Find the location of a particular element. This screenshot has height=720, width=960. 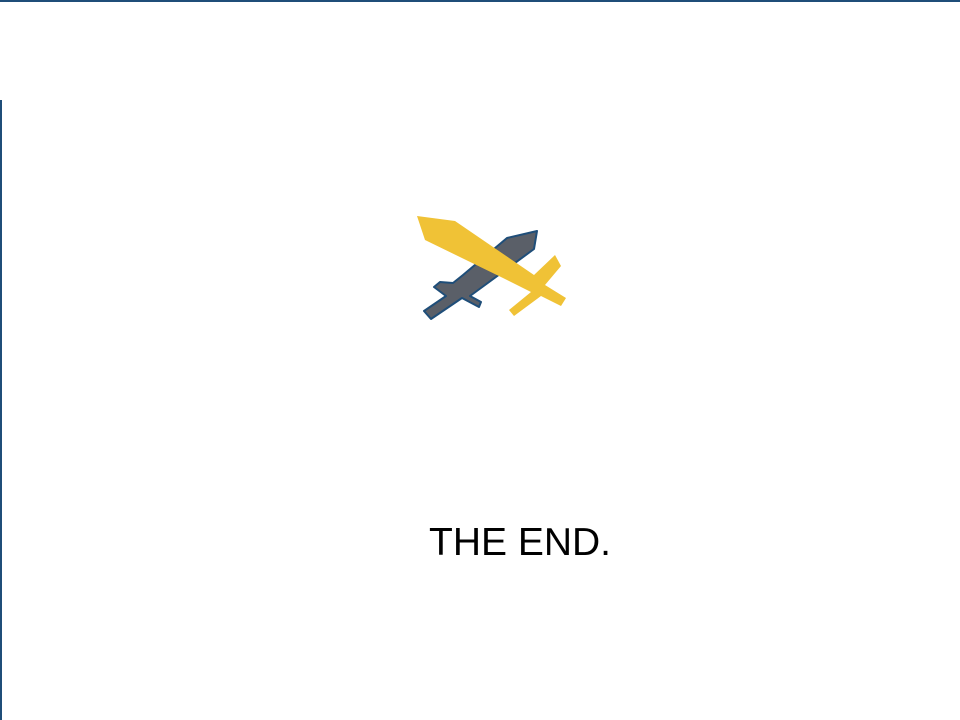

dark-sword-icon is located at coordinates (480, 275).